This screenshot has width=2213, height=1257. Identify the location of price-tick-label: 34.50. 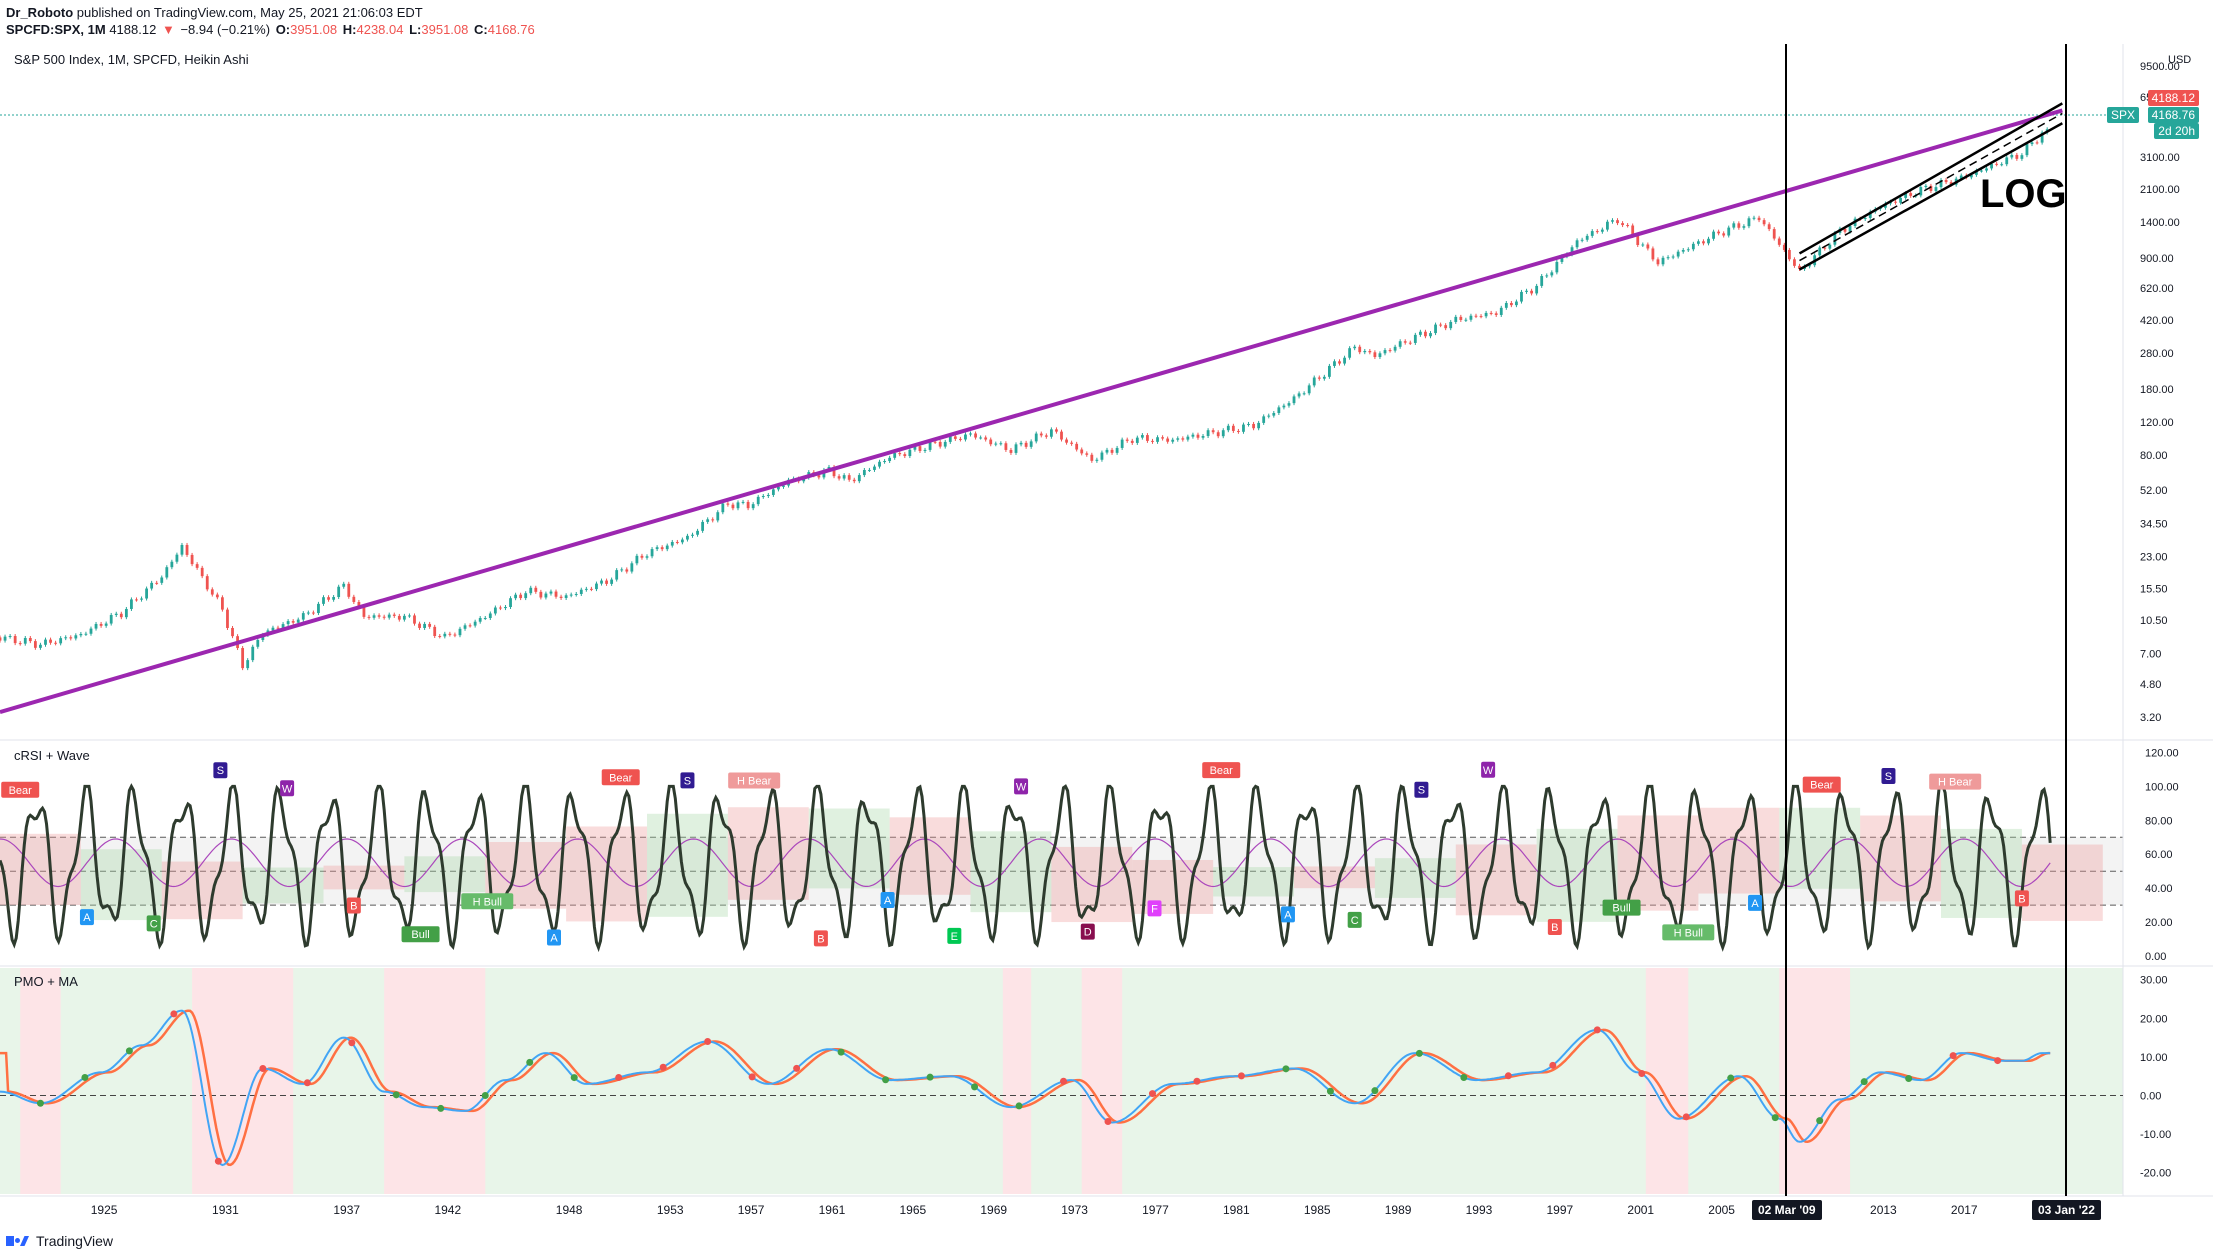
(2154, 524).